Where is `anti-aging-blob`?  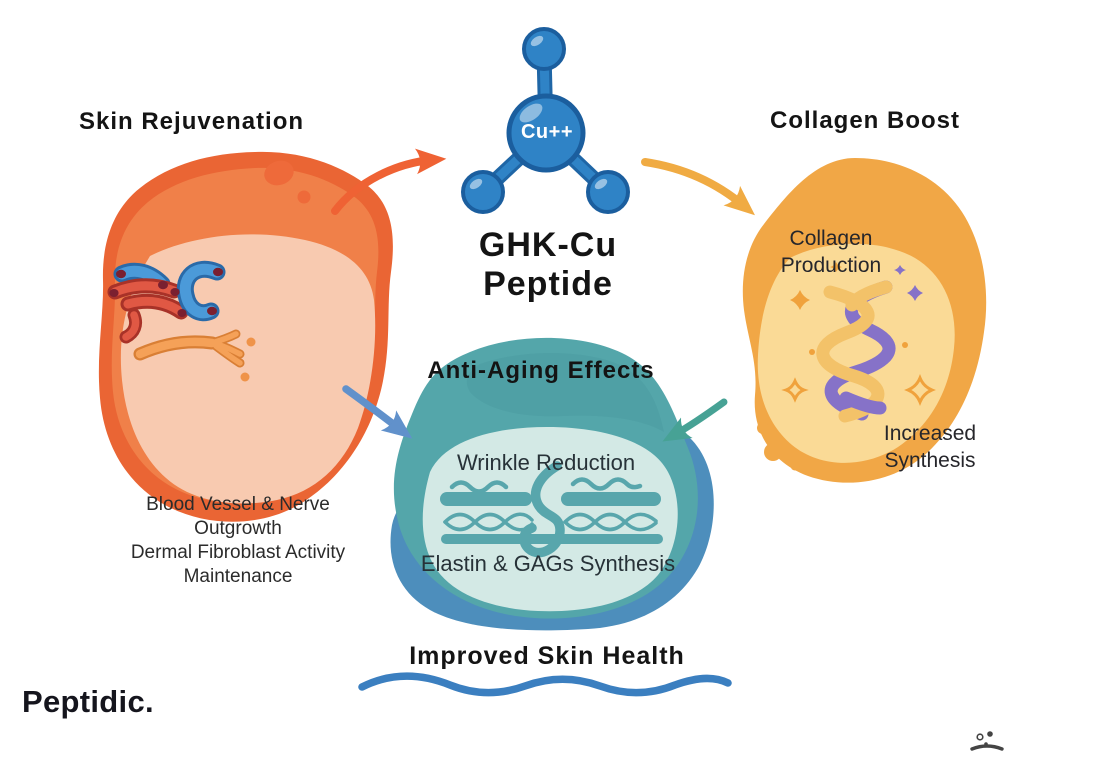
anti-aging-blob is located at coordinates (552, 484).